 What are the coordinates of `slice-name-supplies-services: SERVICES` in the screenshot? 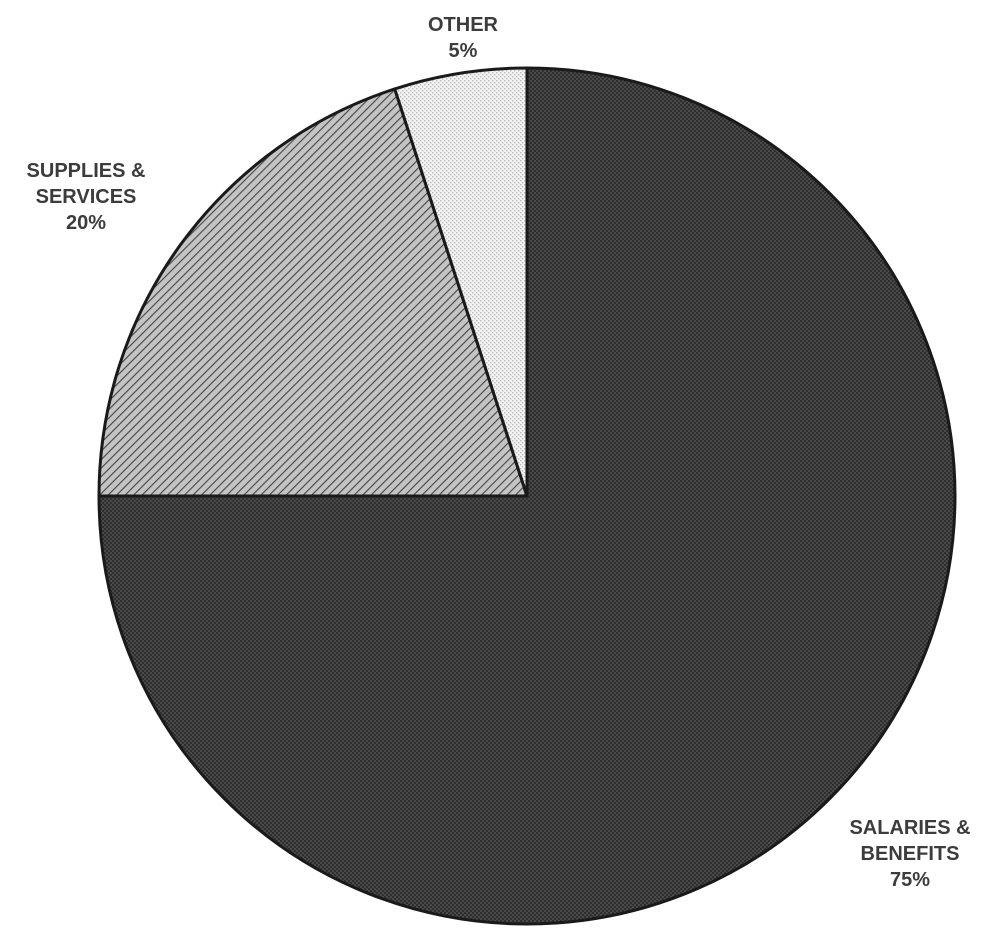 It's located at (86, 197).